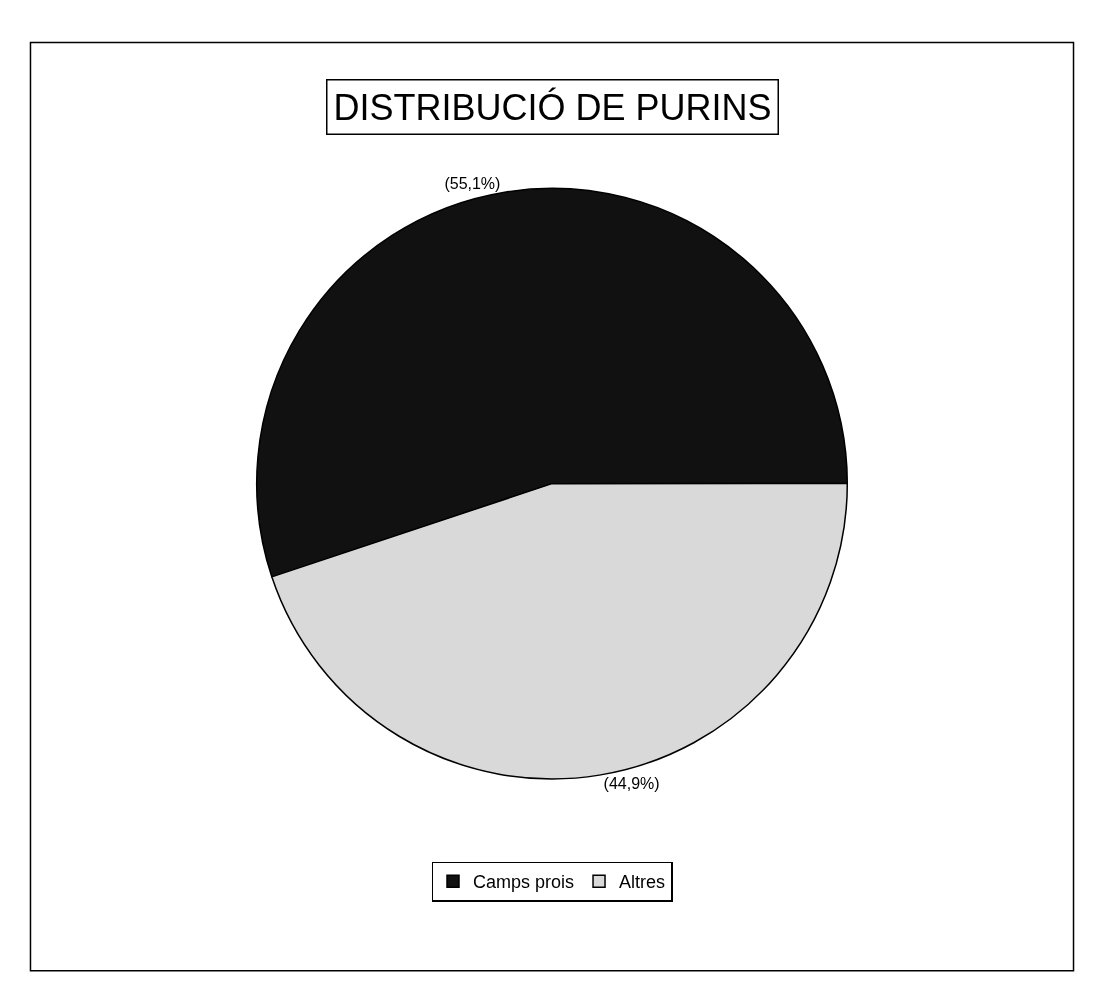 The image size is (1104, 1007). What do you see at coordinates (631, 783) in the screenshot?
I see `data-label: (44,9%)` at bounding box center [631, 783].